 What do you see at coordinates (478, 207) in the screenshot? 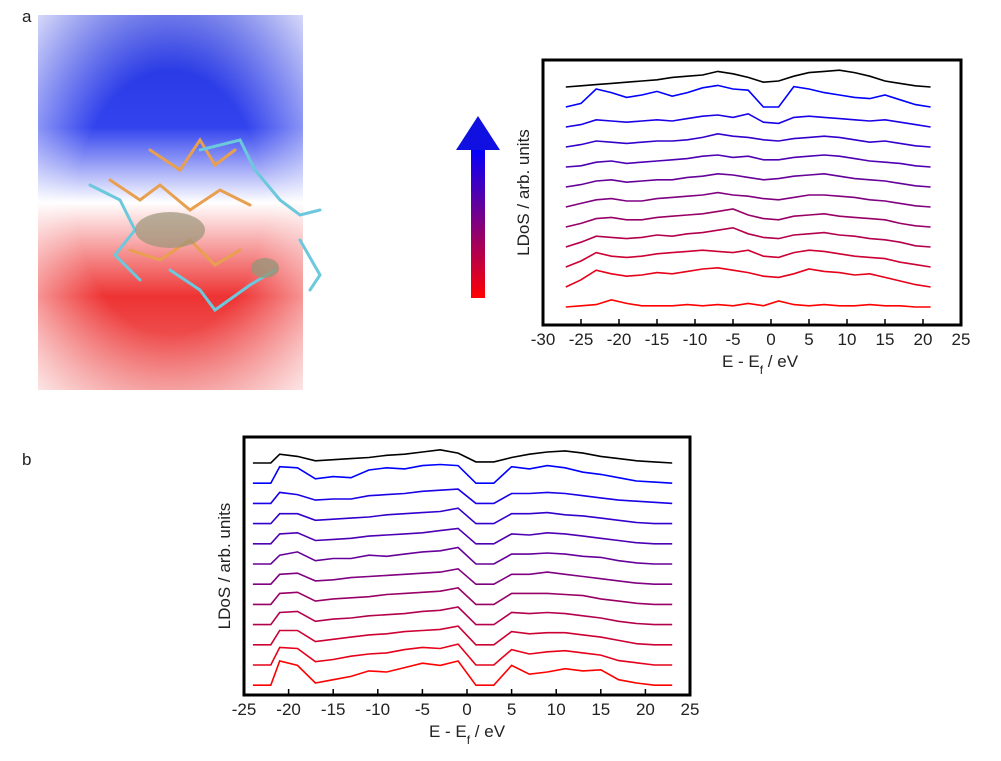
I see `arrow` at bounding box center [478, 207].